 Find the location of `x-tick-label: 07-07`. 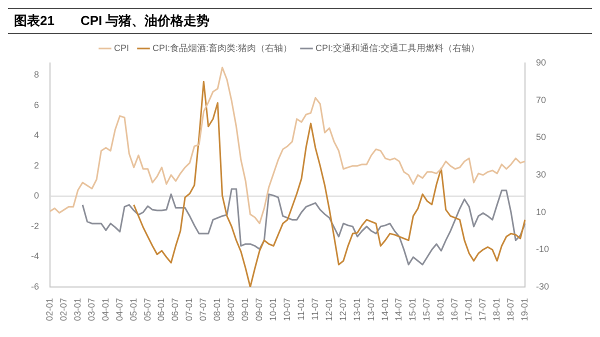

x-tick-label: 07-07 is located at coordinates (203, 310).